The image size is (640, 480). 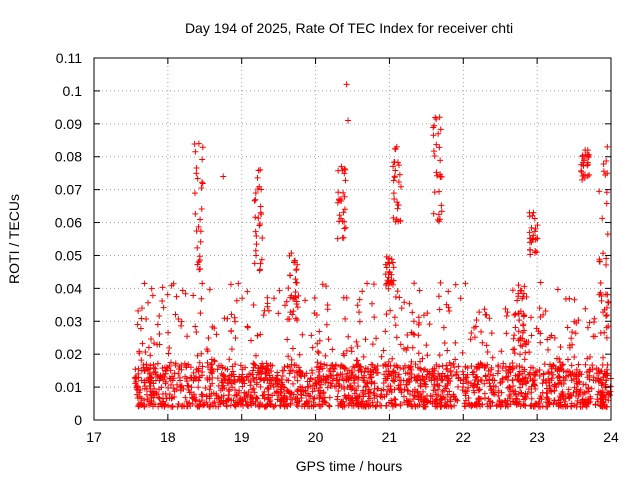 What do you see at coordinates (390, 437) in the screenshot?
I see `x-tick-label: 21` at bounding box center [390, 437].